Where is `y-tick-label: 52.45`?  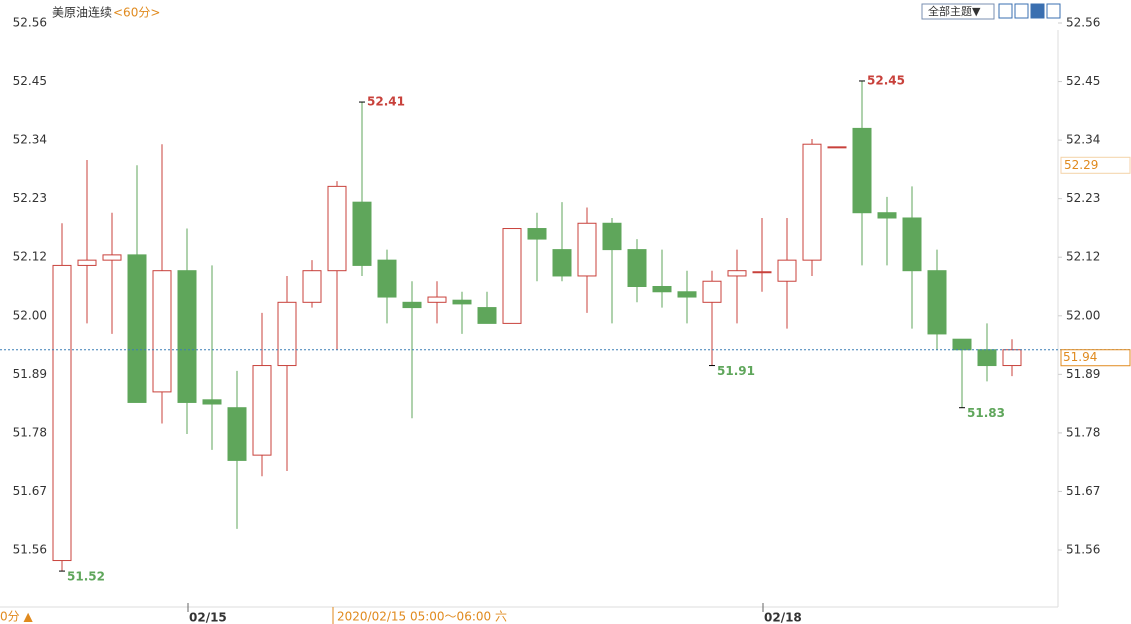
y-tick-label: 52.45 is located at coordinates (30, 81).